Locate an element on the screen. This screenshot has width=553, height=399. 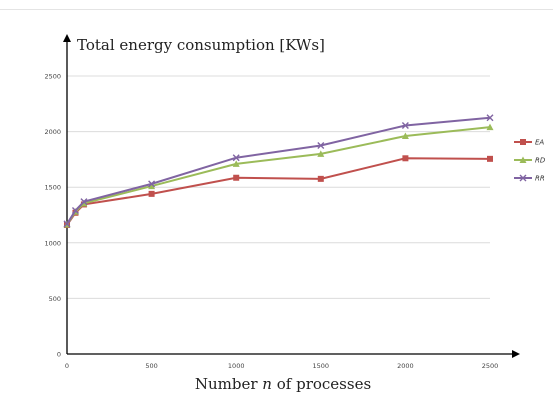
x-axis-title-var: n is located at coordinates (267, 384).